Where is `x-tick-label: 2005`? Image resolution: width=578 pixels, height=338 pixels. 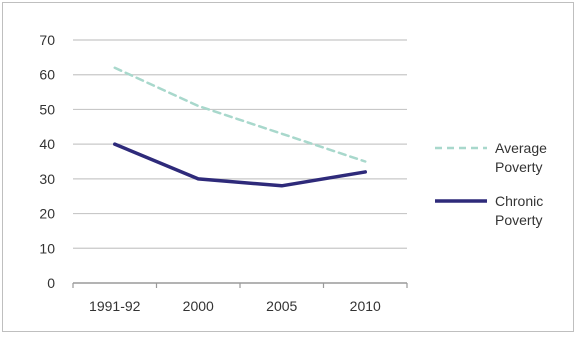 x-tick-label: 2005 is located at coordinates (281, 306).